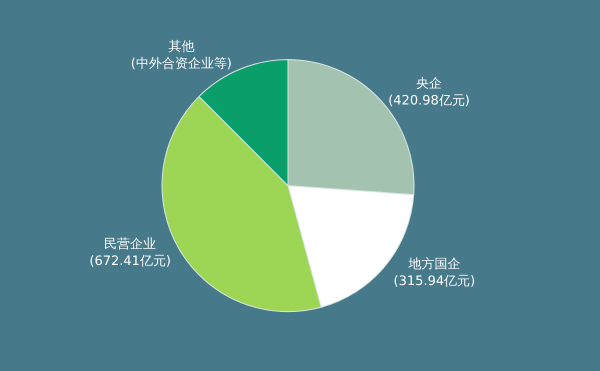 The image size is (600, 371). I want to click on slice-label: 地方国企, so click(433, 264).